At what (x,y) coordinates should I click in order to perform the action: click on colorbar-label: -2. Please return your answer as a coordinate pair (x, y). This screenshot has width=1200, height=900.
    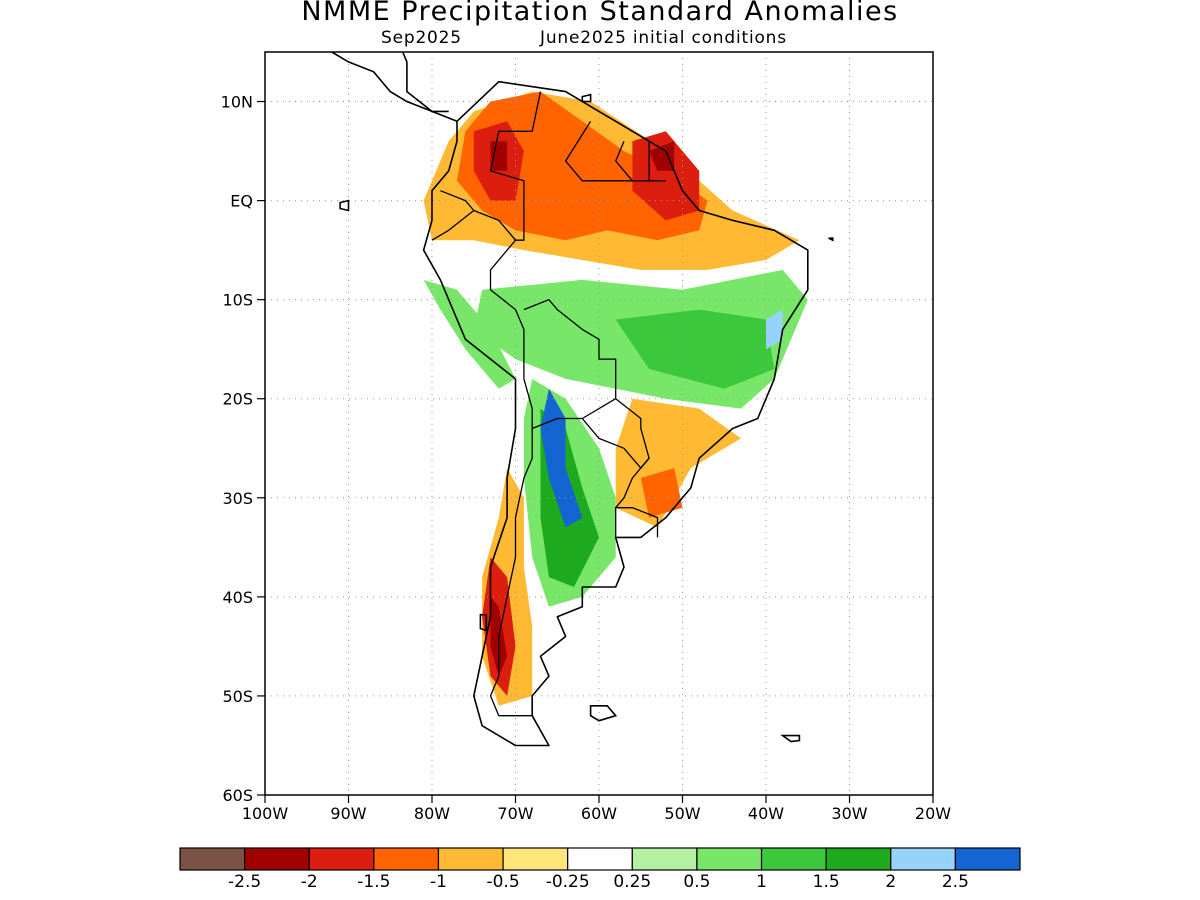
    Looking at the image, I should click on (309, 882).